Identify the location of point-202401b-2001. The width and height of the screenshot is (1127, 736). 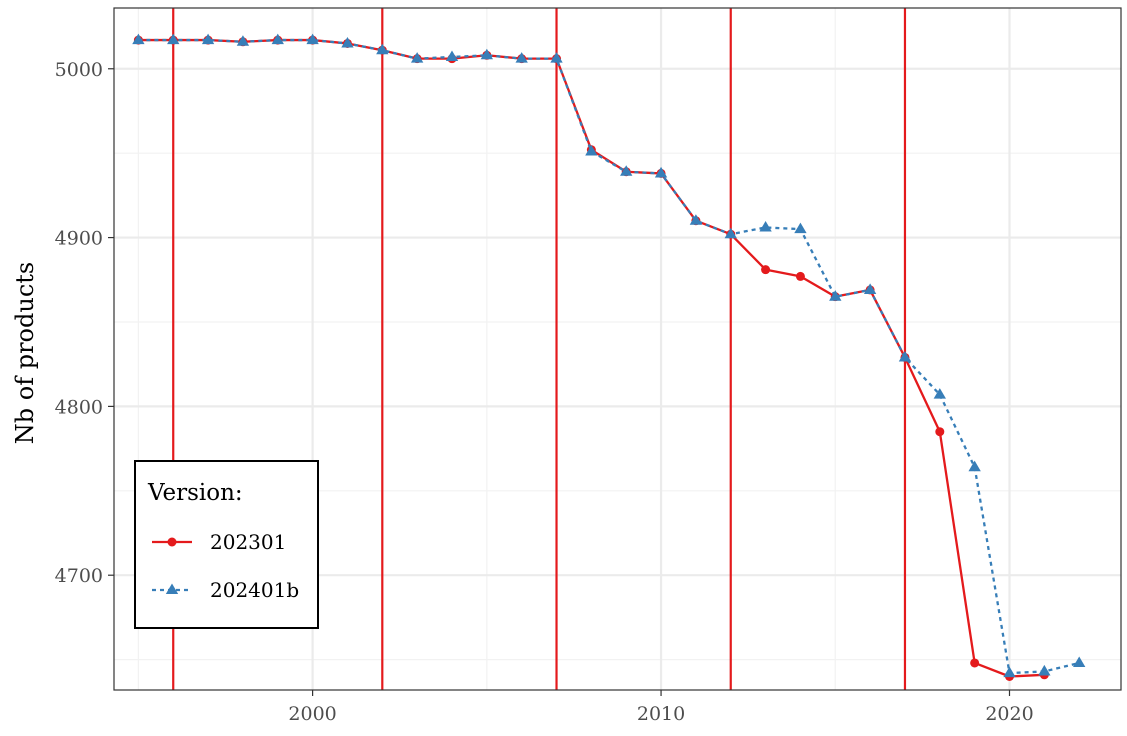
(347, 42).